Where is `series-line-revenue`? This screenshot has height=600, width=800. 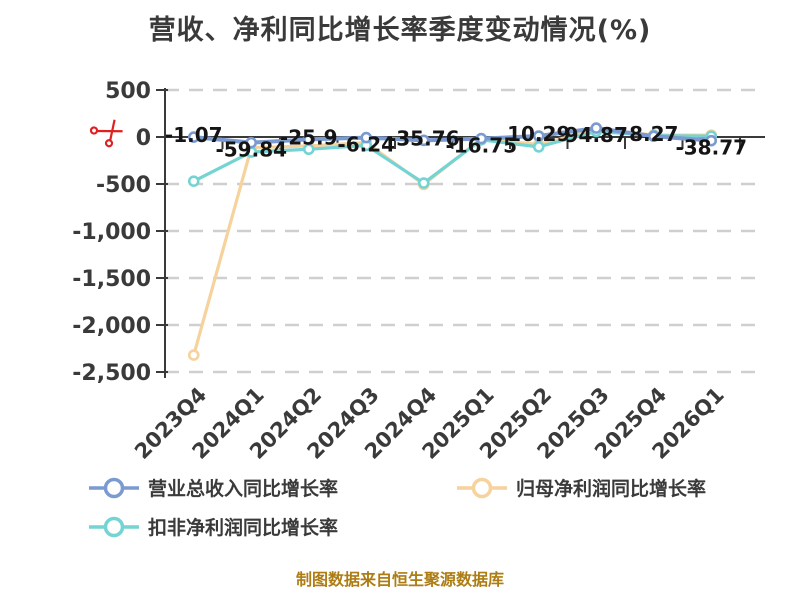
series-line-revenue is located at coordinates (452, 135).